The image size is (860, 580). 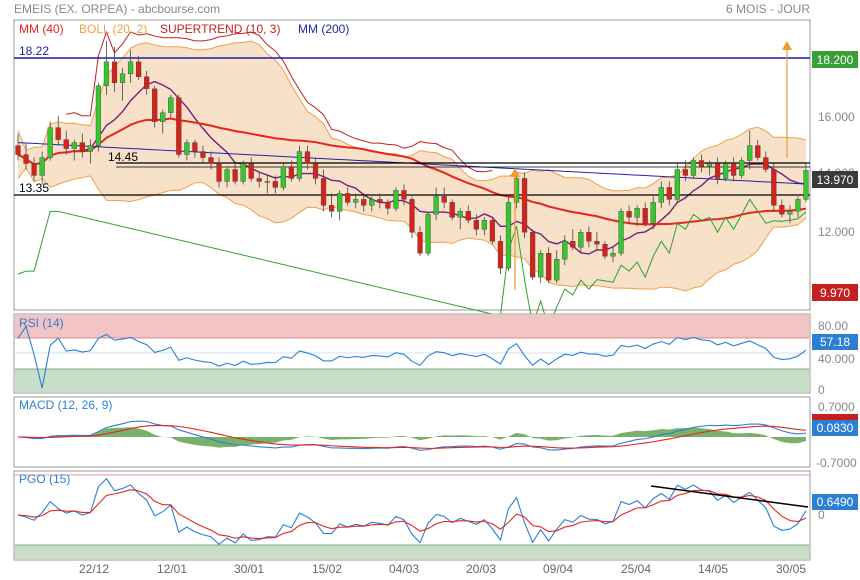 I want to click on date-tick-label: 14/05, so click(x=713, y=569).